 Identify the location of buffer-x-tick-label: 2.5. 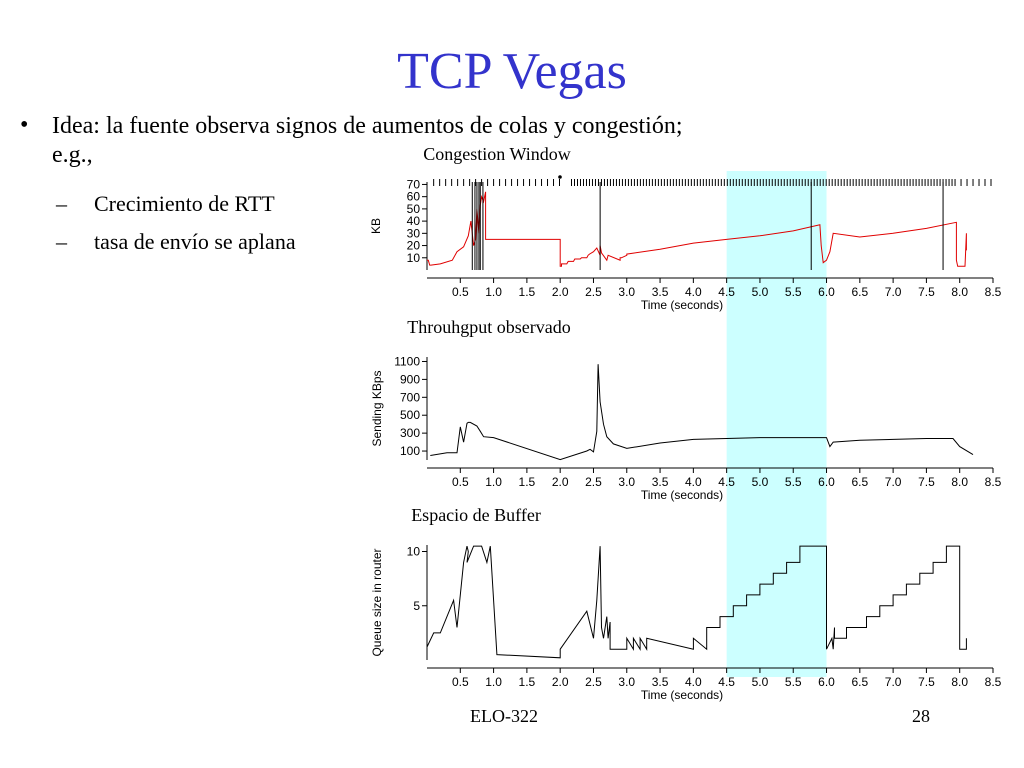
(593, 682).